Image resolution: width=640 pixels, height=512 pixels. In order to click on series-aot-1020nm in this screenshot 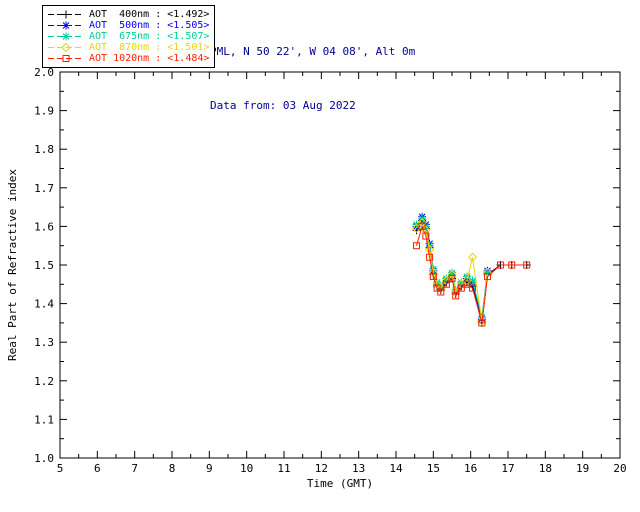, I will do `click(472, 274)`.